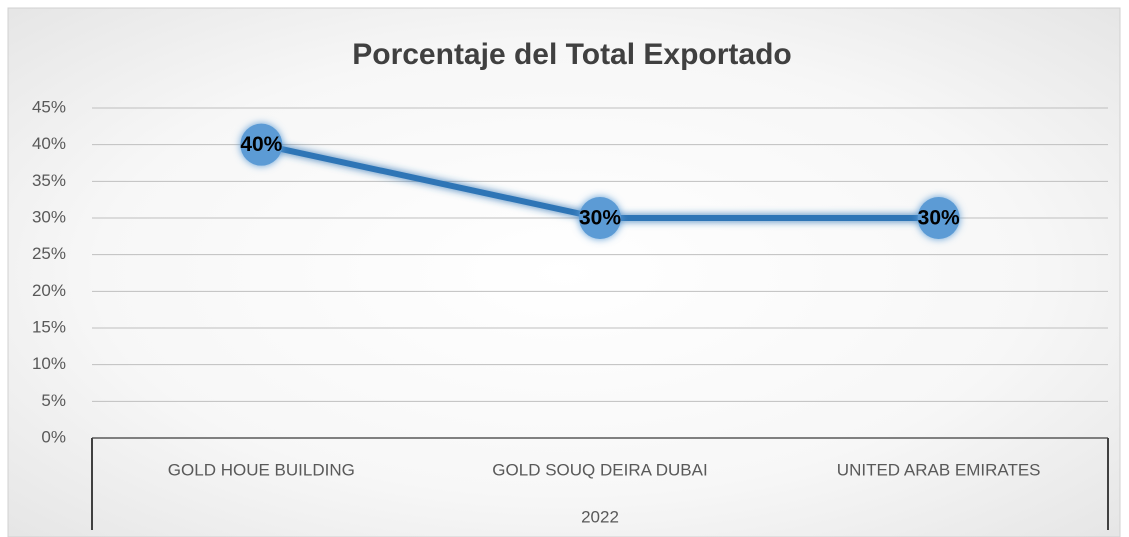 This screenshot has height=537, width=1129. What do you see at coordinates (53, 436) in the screenshot?
I see `y-tick-label: 0%` at bounding box center [53, 436].